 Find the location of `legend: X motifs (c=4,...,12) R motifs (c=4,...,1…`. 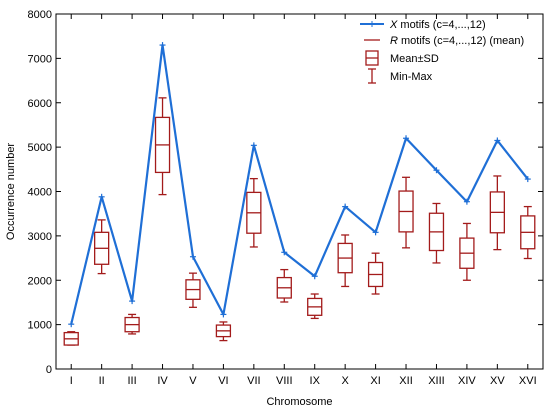

legend: X motifs (c=4,...,12) R motifs (c=4,...,1… is located at coordinates (442, 51).